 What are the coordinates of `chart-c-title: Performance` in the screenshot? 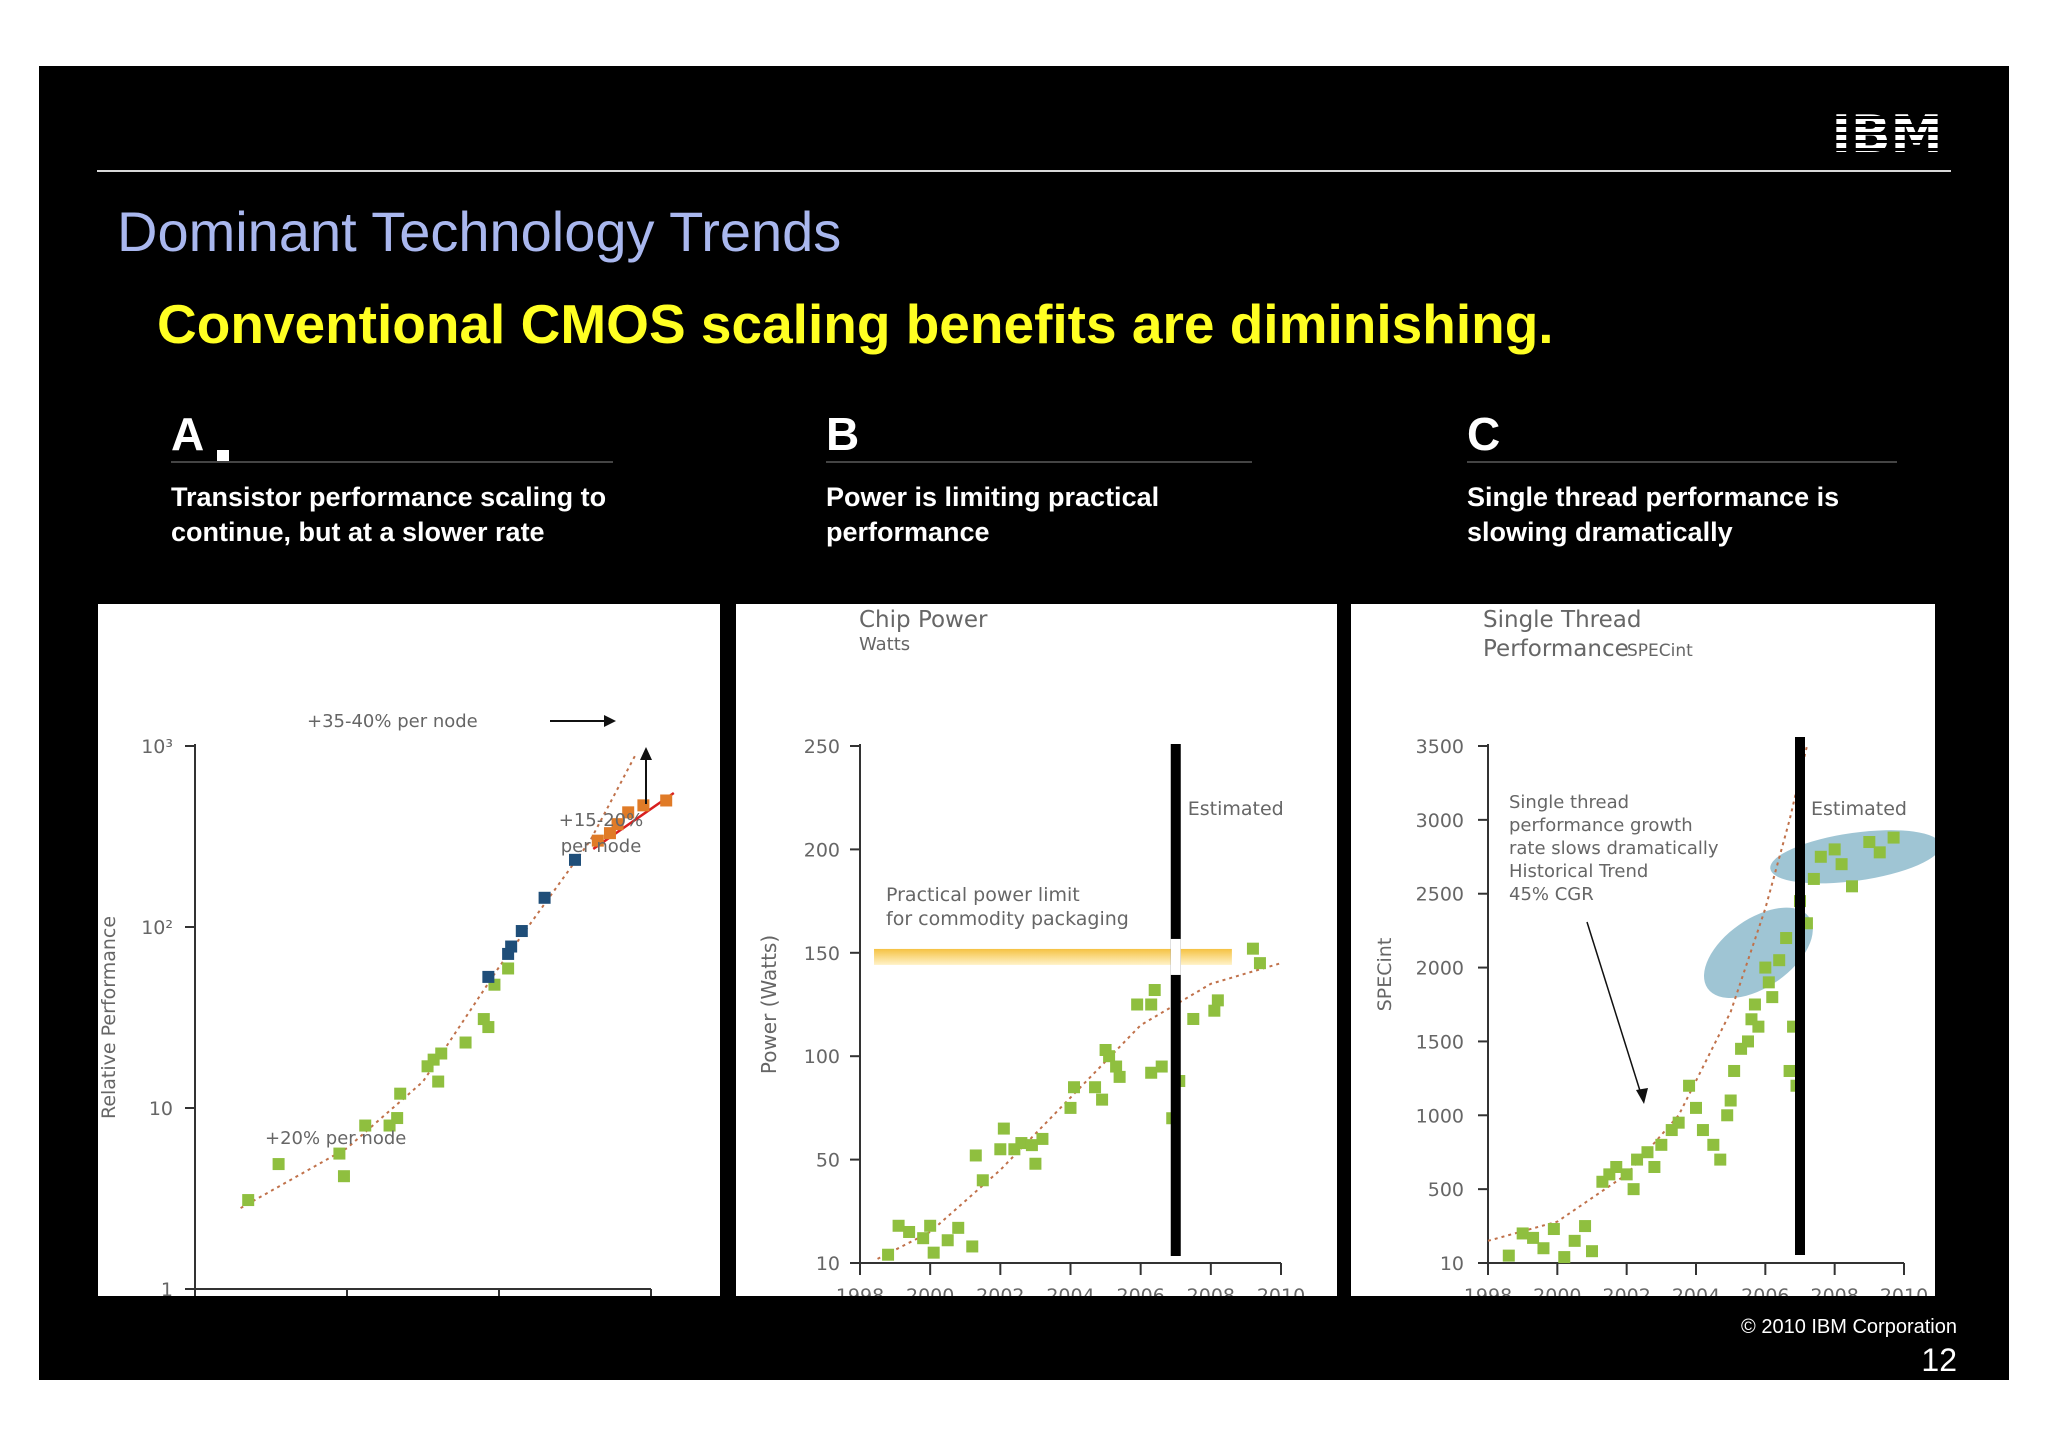 It's located at (1556, 649).